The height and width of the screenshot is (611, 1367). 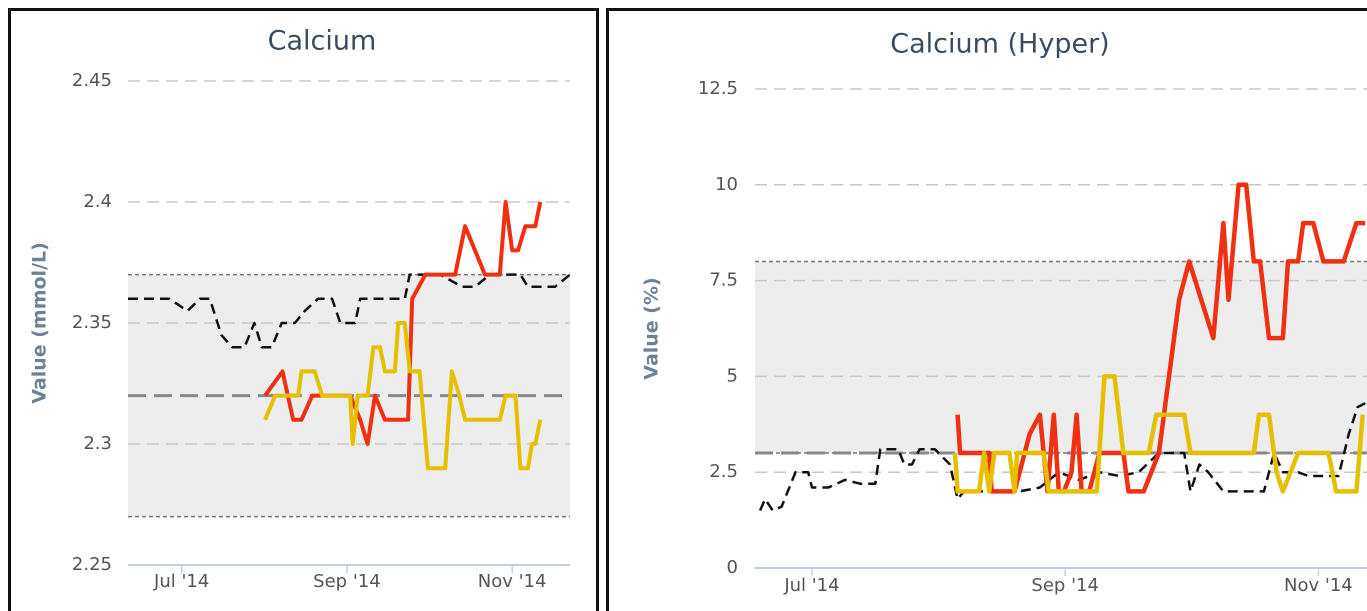 What do you see at coordinates (732, 567) in the screenshot?
I see `y-tick-label: 0` at bounding box center [732, 567].